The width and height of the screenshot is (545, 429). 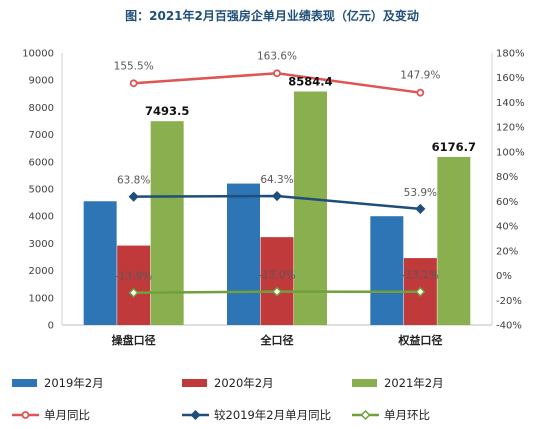 What do you see at coordinates (244, 383) in the screenshot?
I see `legend-label: 2020年2月` at bounding box center [244, 383].